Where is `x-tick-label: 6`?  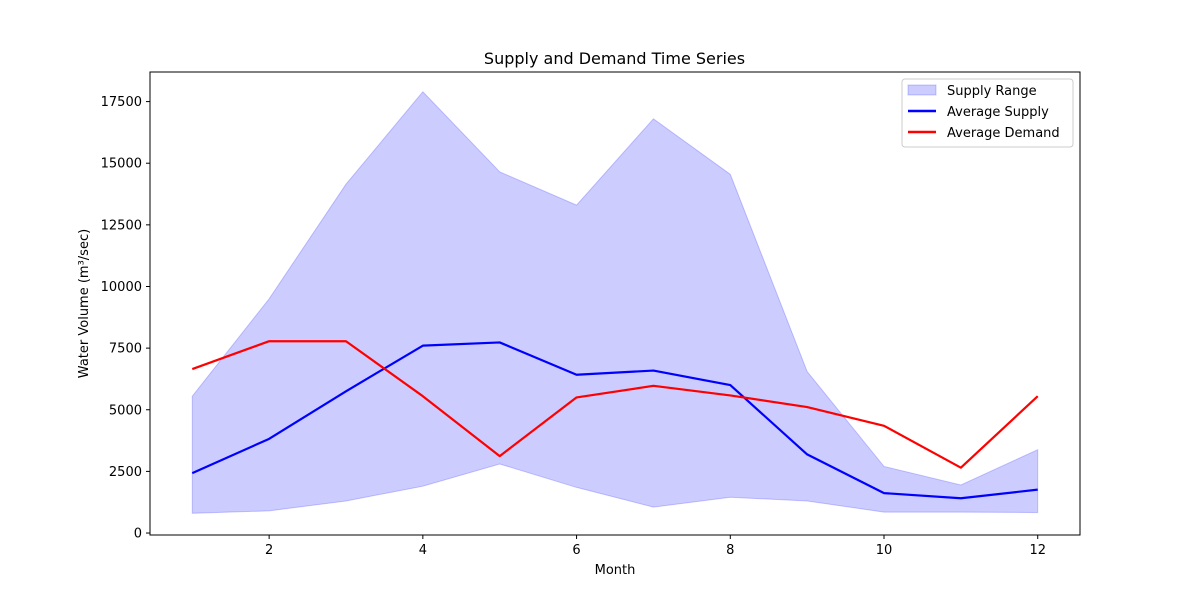 x-tick-label: 6 is located at coordinates (576, 550).